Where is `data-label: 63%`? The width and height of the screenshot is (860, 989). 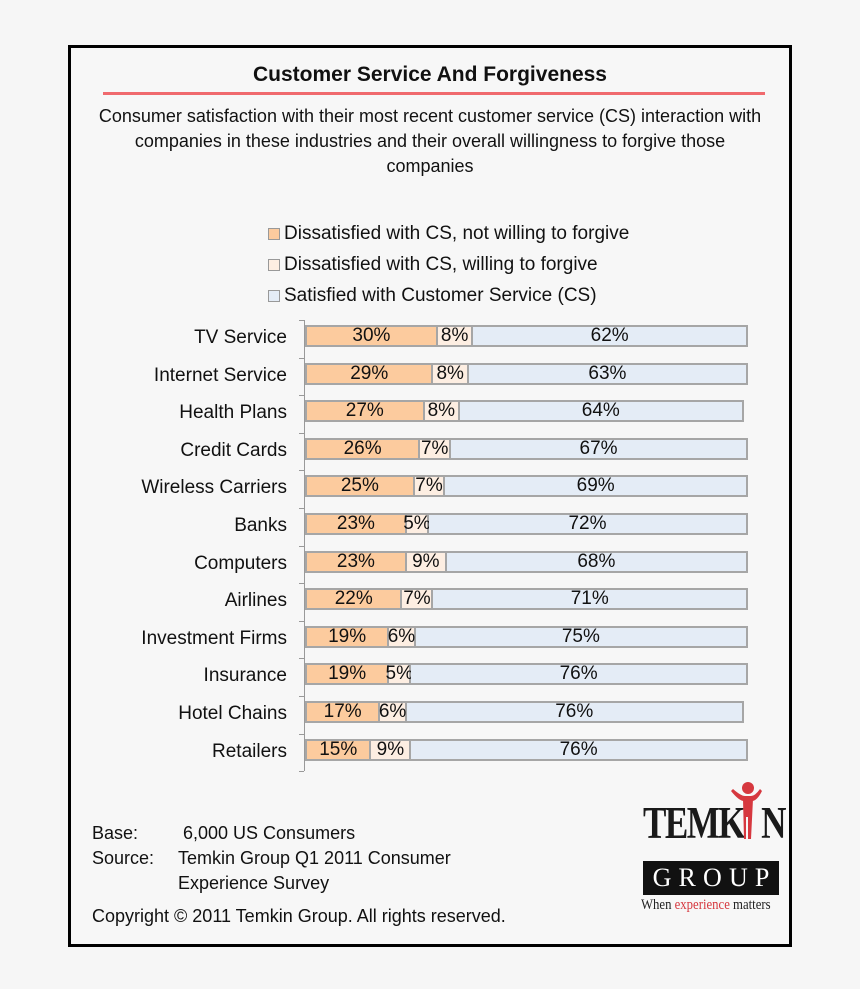
data-label: 63% is located at coordinates (607, 373).